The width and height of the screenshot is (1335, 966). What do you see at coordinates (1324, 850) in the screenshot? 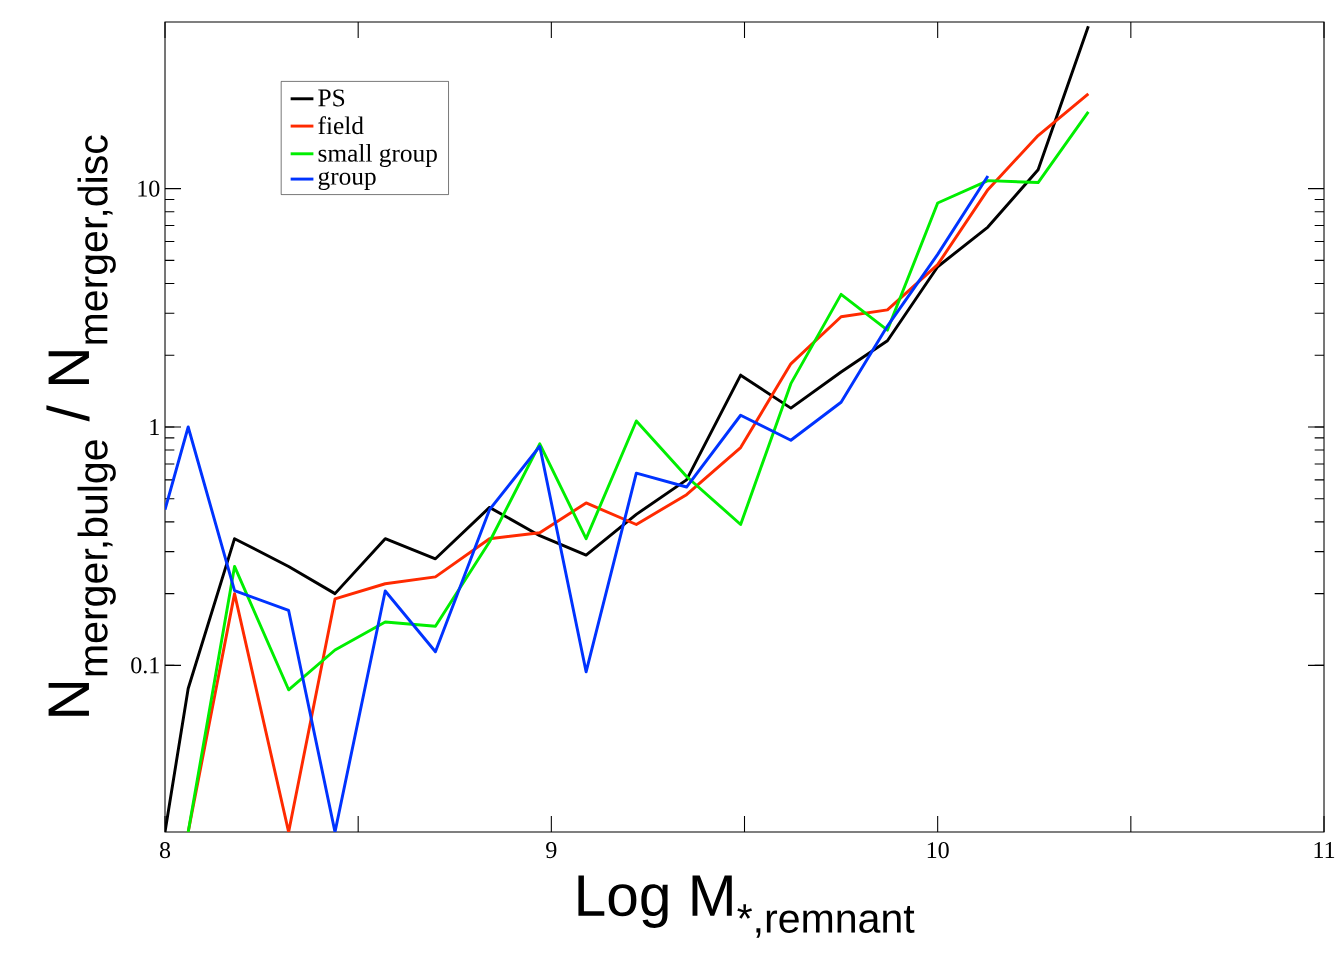
I see `x-tick-label: 11` at bounding box center [1324, 850].